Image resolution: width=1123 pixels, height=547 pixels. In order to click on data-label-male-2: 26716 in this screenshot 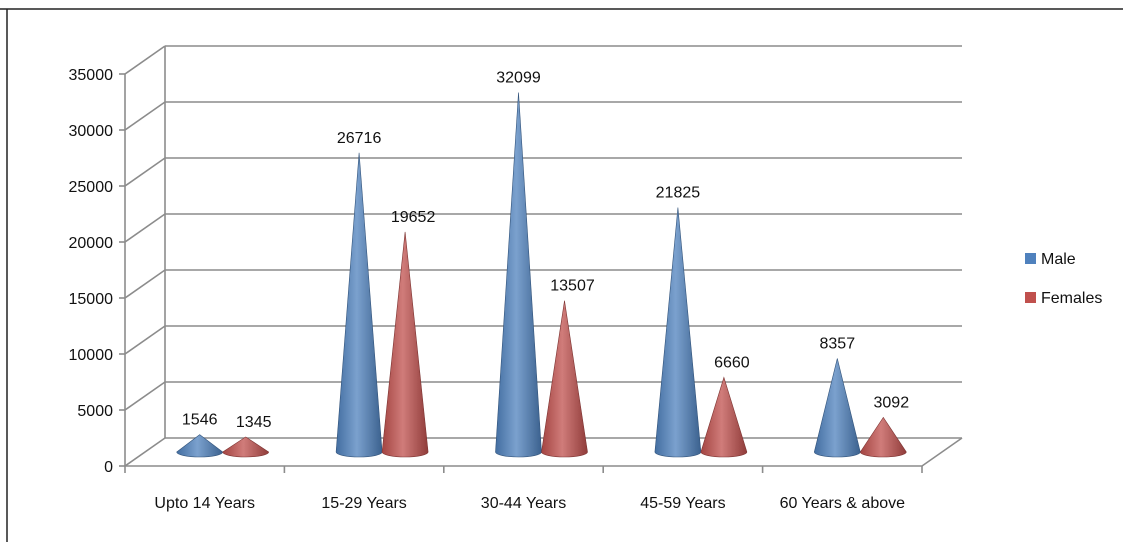, I will do `click(359, 138)`.